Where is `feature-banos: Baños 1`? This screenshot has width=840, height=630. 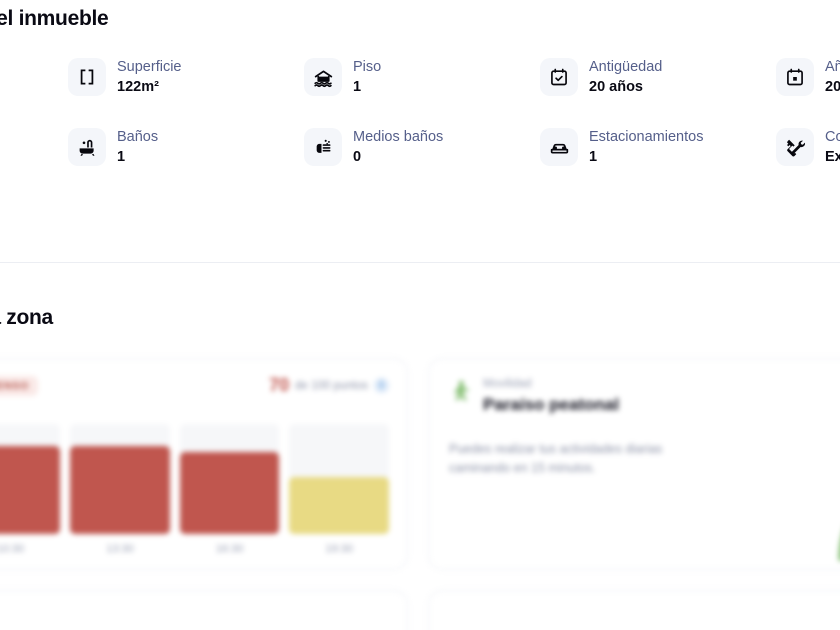
feature-banos: Baños 1 is located at coordinates (186, 147).